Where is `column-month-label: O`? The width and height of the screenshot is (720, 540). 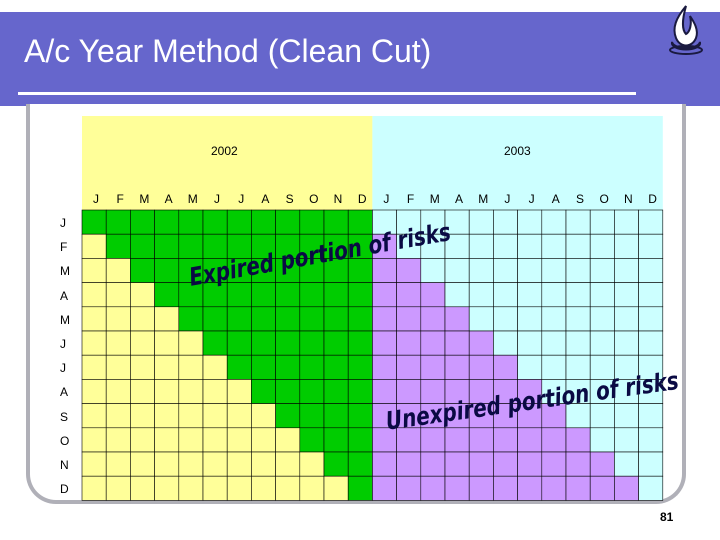 column-month-label: O is located at coordinates (314, 199).